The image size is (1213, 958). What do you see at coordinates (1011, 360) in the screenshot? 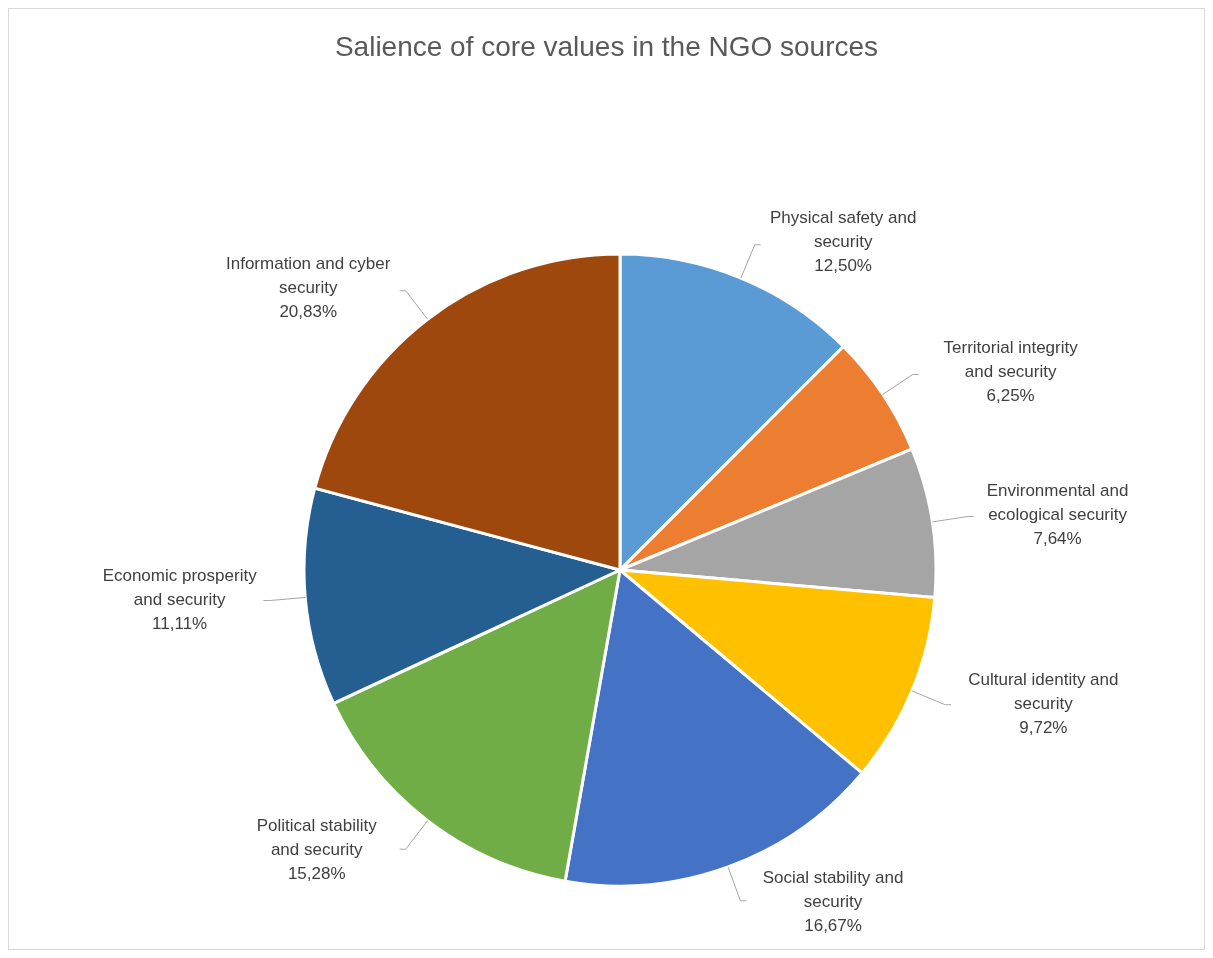
I see `slice-label: Territorial integrity and security` at bounding box center [1011, 360].